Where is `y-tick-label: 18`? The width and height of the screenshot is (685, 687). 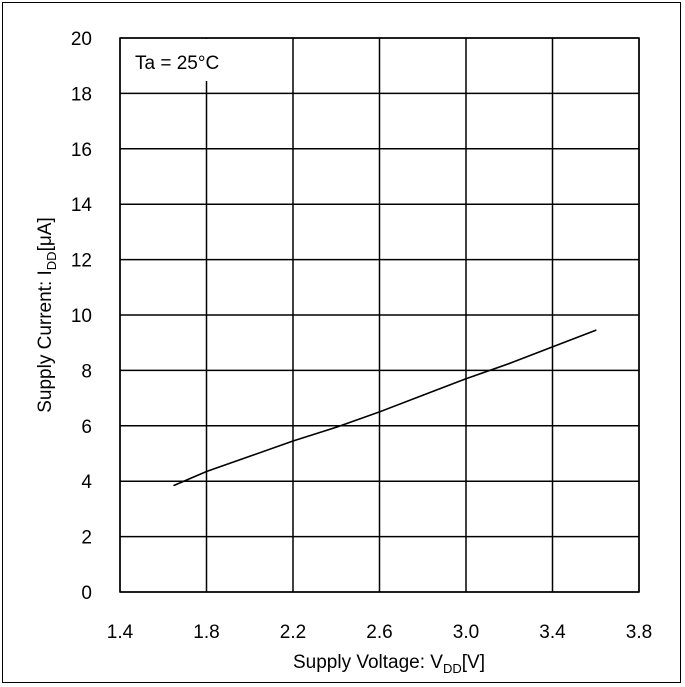 y-tick-label: 18 is located at coordinates (81, 94).